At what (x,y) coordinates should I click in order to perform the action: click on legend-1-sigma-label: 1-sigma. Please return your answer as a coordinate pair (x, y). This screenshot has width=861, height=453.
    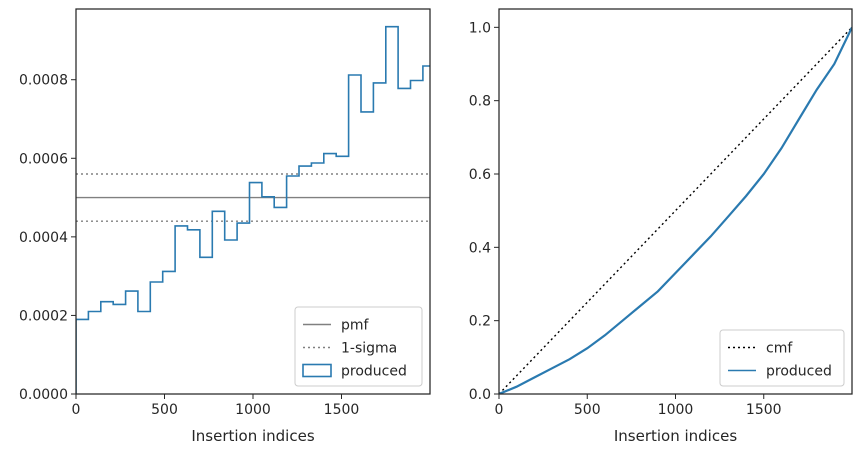
    Looking at the image, I should click on (369, 349).